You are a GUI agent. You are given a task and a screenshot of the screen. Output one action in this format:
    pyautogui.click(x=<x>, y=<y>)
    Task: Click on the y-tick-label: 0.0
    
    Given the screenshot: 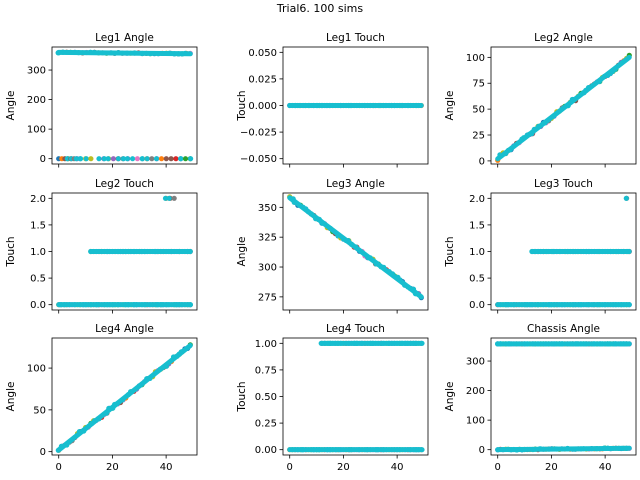 What is the action you would take?
    pyautogui.click(x=38, y=305)
    